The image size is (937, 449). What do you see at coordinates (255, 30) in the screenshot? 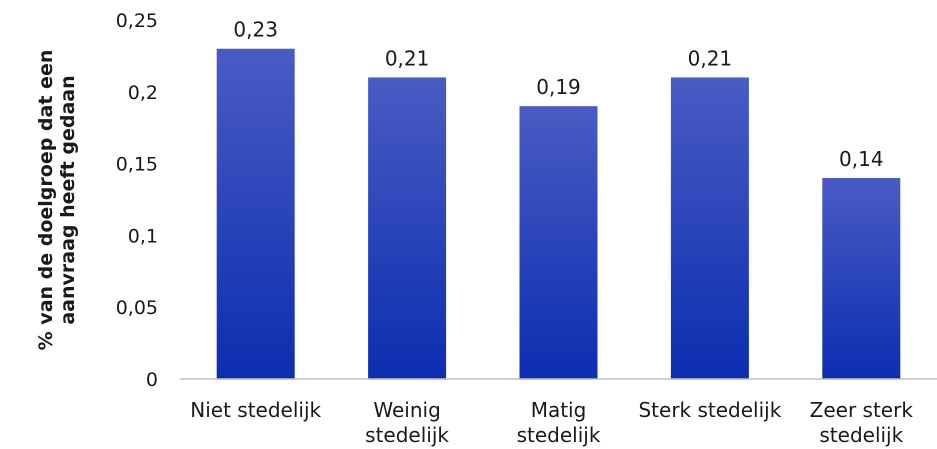
I see `data-label: 0,23` at bounding box center [255, 30].